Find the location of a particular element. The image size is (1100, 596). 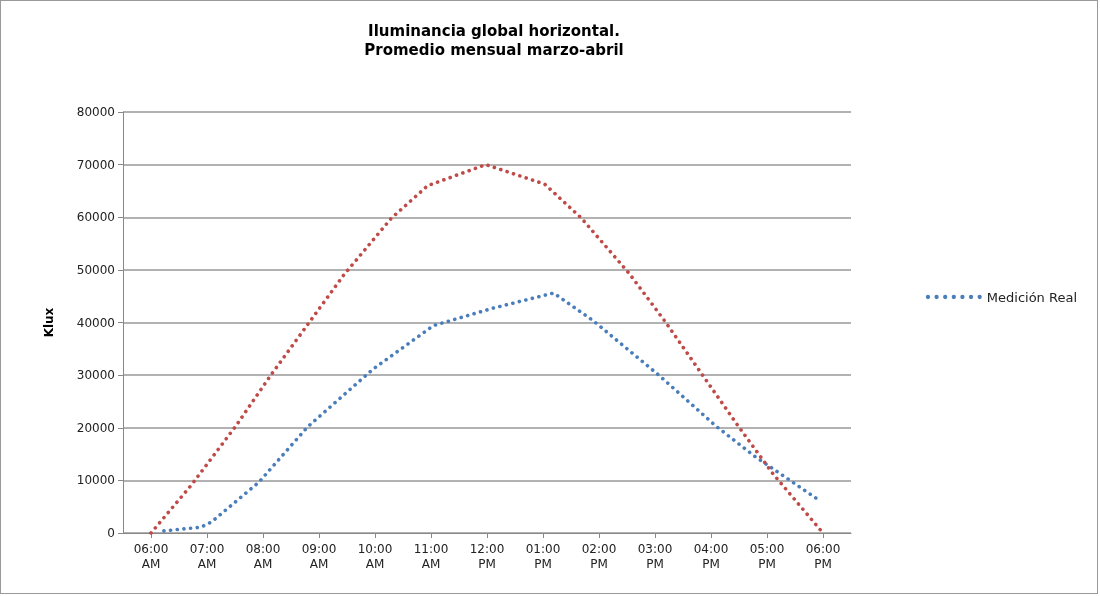

x-tick-label: 08:00 AM is located at coordinates (263, 556).